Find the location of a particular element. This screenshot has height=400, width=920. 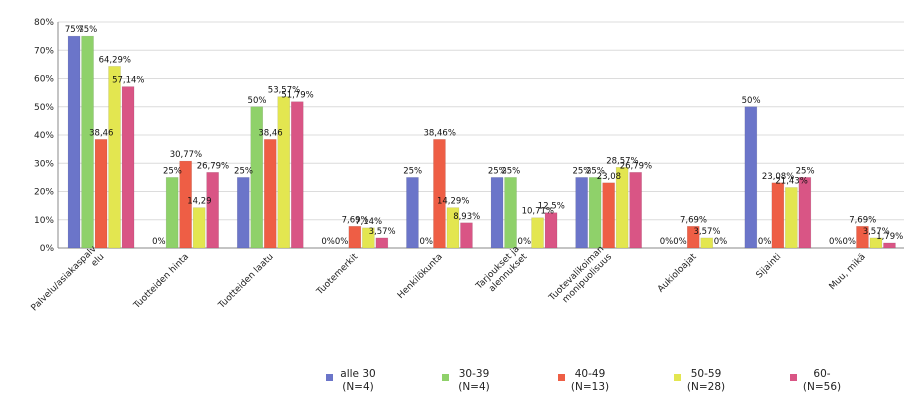

x-category-label: Aukioloajat is located at coordinates (677, 273).